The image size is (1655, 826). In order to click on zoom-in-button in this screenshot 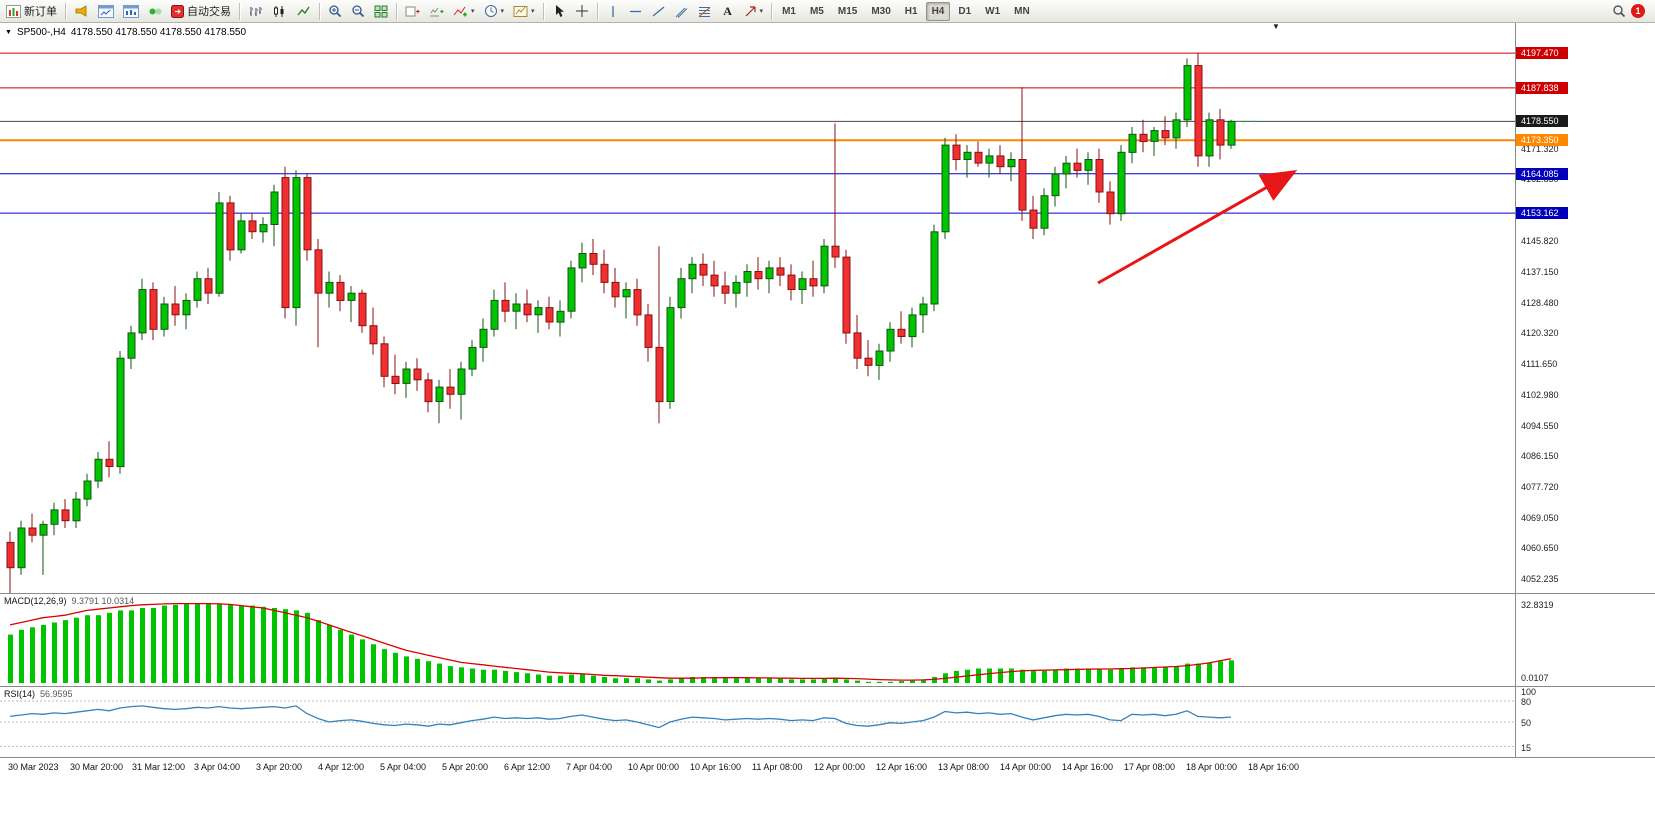, I will do `click(335, 11)`.